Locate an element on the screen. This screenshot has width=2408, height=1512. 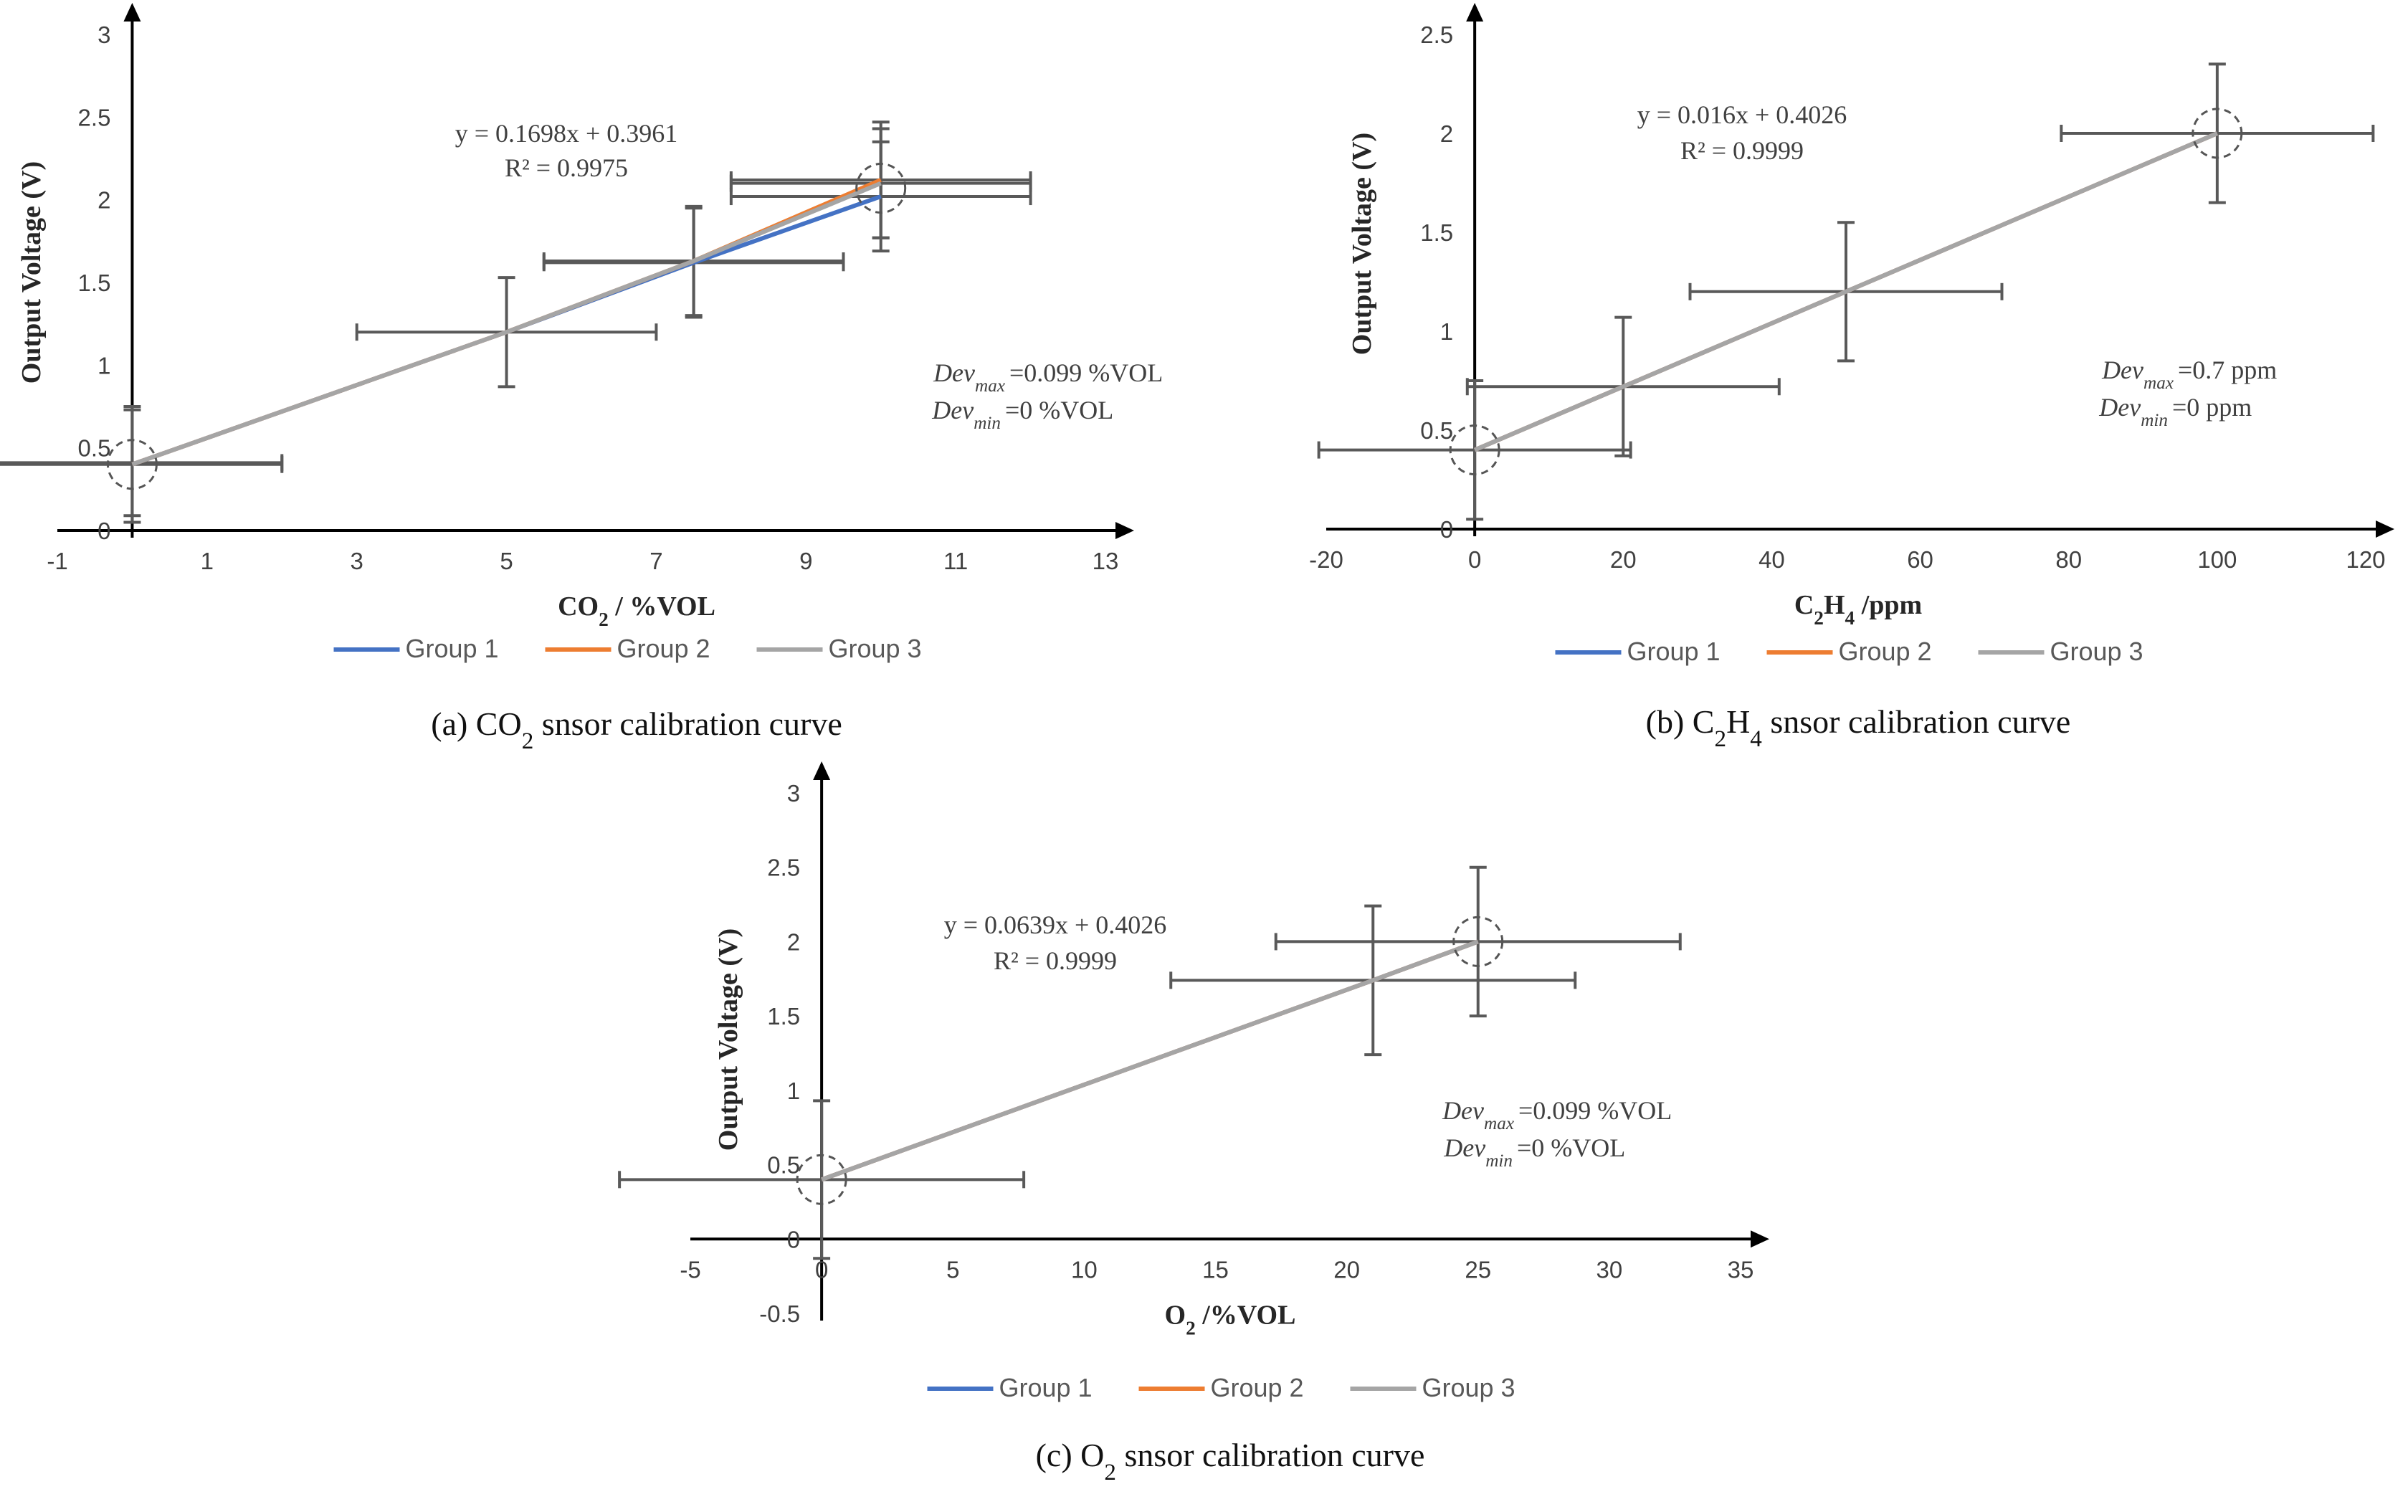
x-tick-label: 30 is located at coordinates (1609, 1269).